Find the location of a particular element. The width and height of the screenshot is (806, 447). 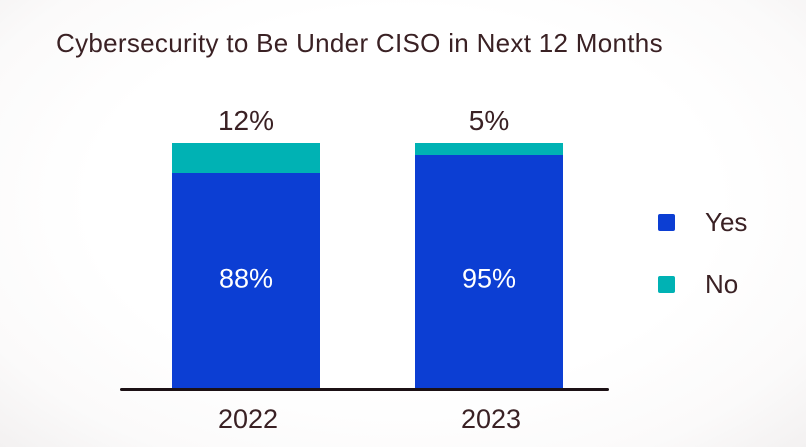

bar-2023: 95% is located at coordinates (489, 266).